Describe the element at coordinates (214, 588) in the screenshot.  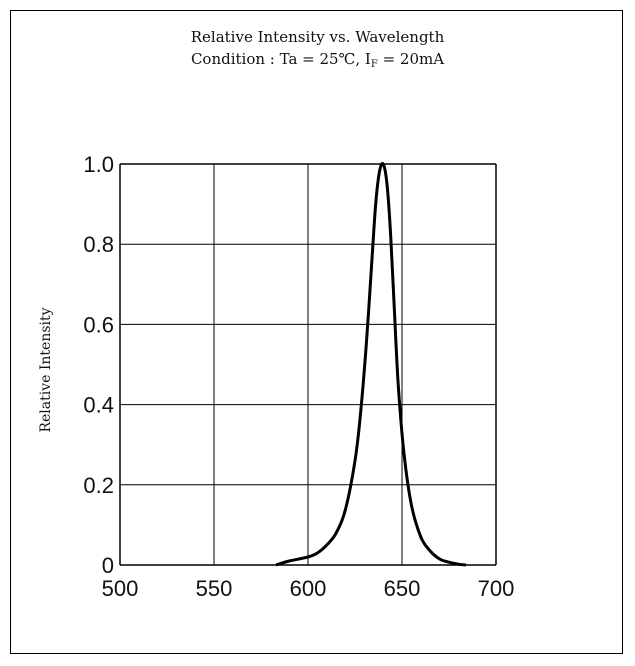
I see `x-tick-label: 550` at that location.